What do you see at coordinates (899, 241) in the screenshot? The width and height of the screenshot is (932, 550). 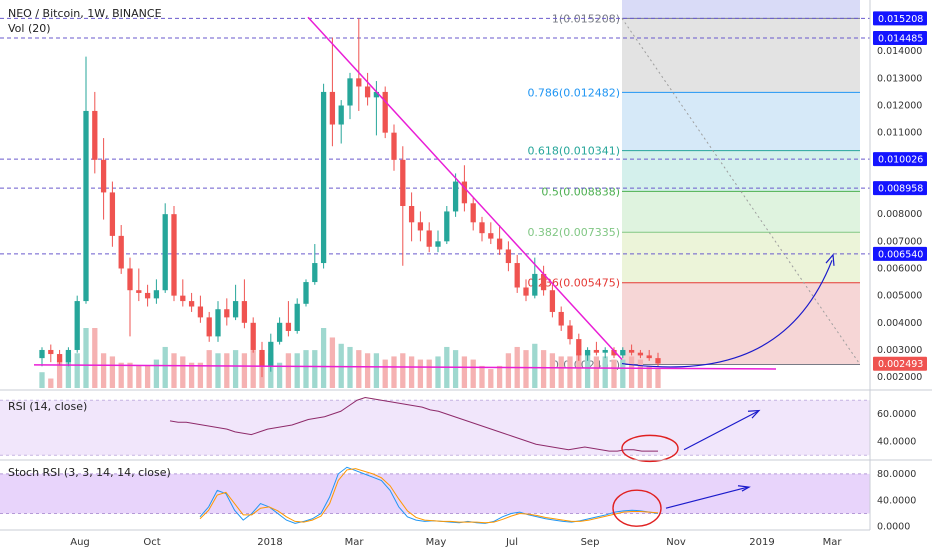 I see `price-tick-label: 0.007000` at bounding box center [899, 241].